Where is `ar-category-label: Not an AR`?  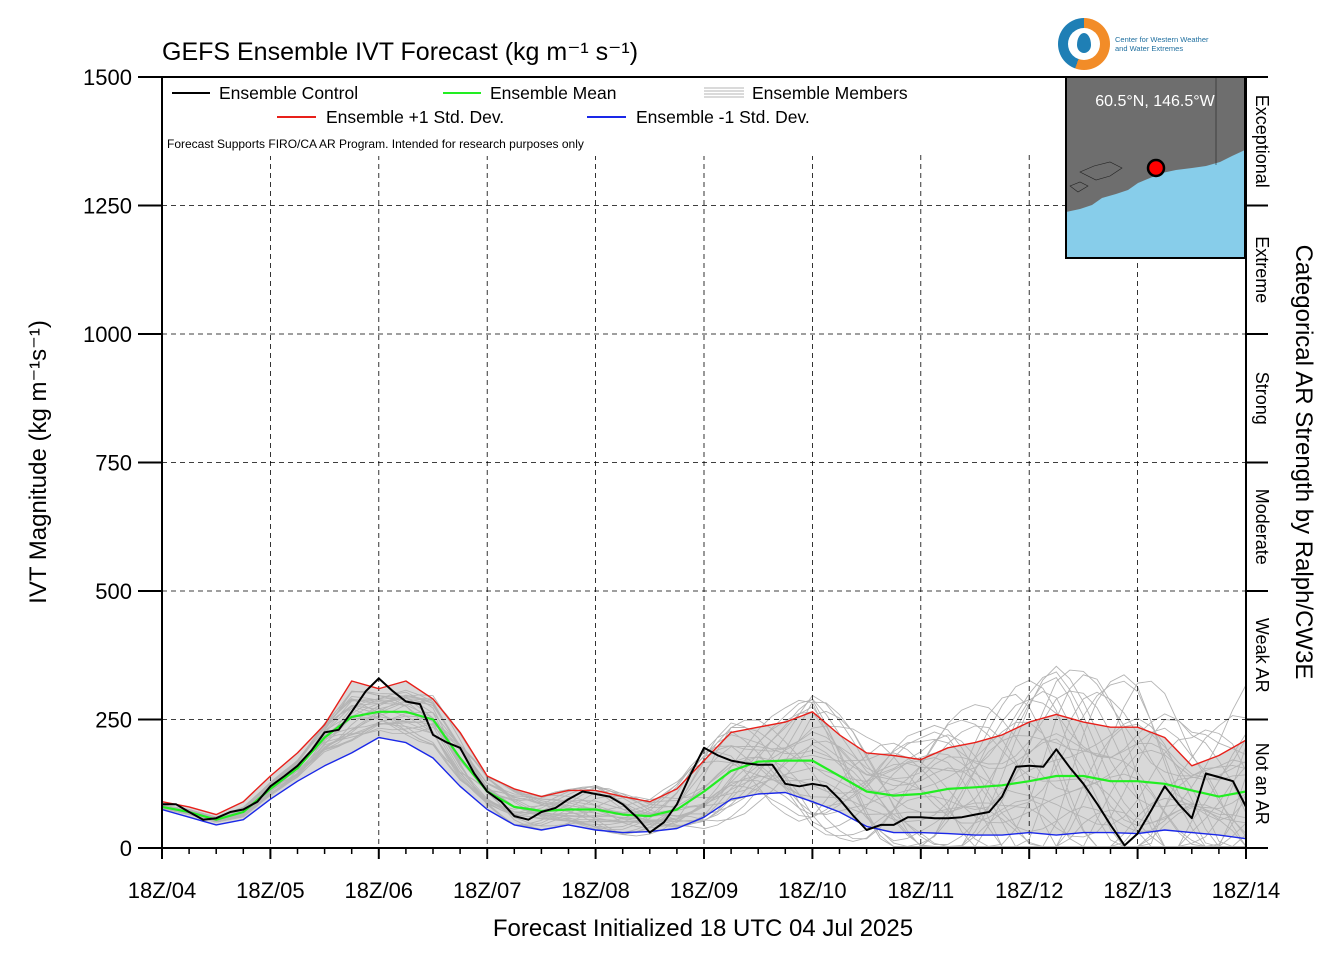 ar-category-label: Not an AR is located at coordinates (1262, 784).